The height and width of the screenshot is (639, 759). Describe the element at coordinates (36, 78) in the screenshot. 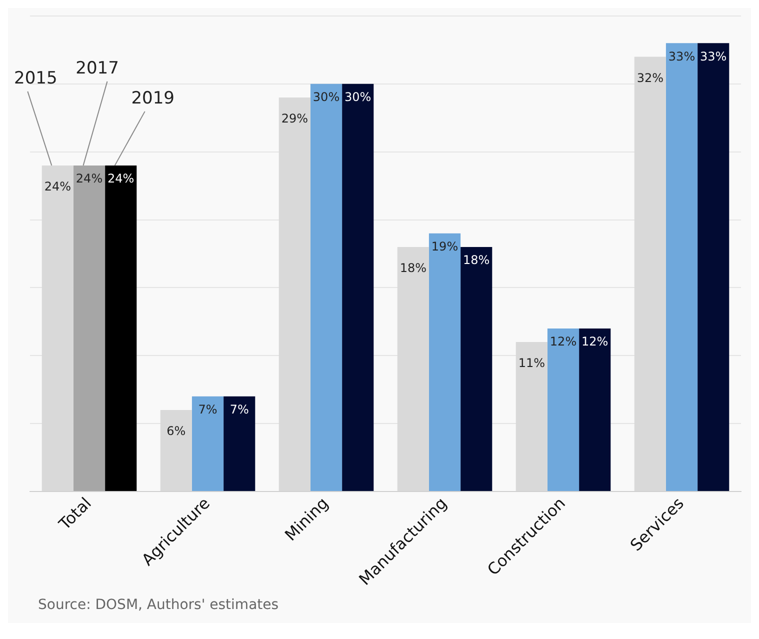

I see `text: 2015` at that location.